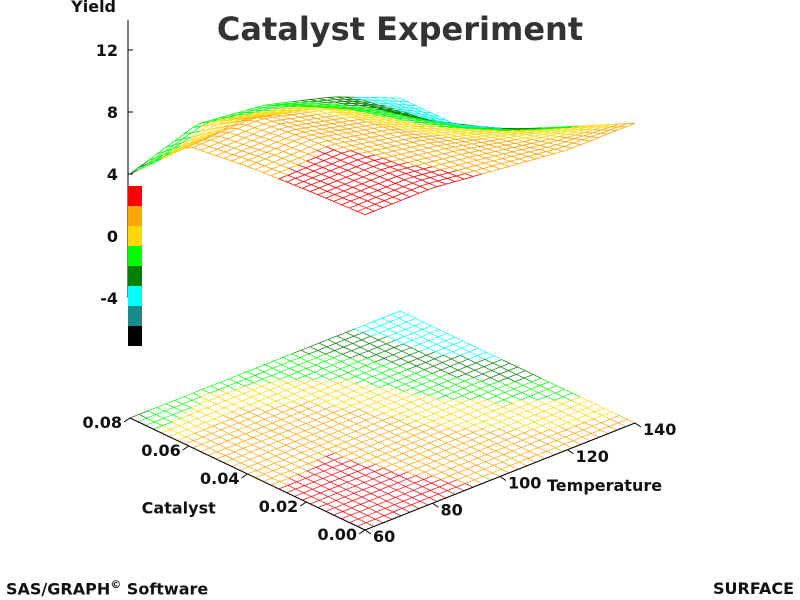 This screenshot has width=800, height=600. Describe the element at coordinates (503, 478) in the screenshot. I see `x-axis-tick` at that location.